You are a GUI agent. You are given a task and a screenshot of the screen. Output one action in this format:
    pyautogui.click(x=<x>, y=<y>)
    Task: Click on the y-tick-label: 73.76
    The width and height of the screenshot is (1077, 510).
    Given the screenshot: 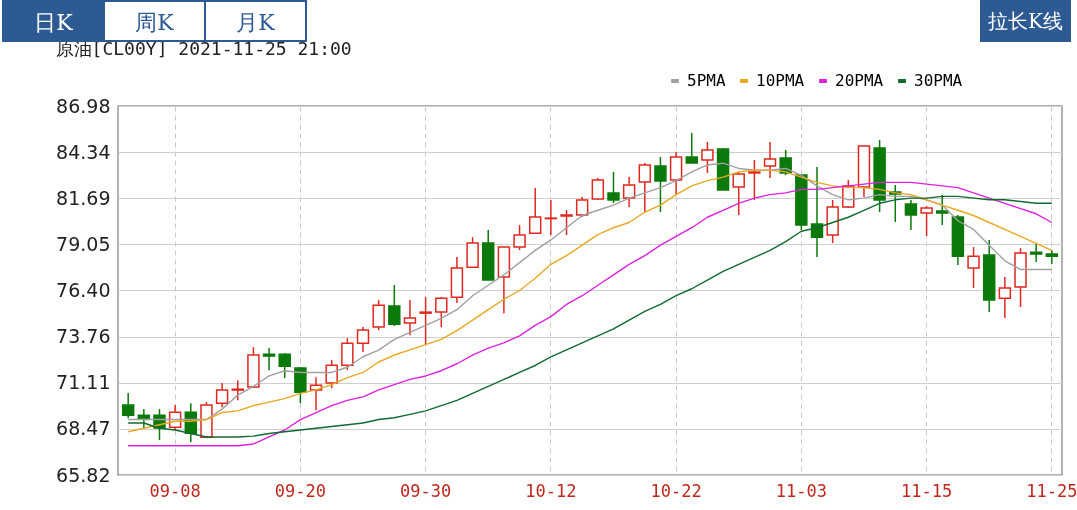 What is the action you would take?
    pyautogui.click(x=83, y=336)
    